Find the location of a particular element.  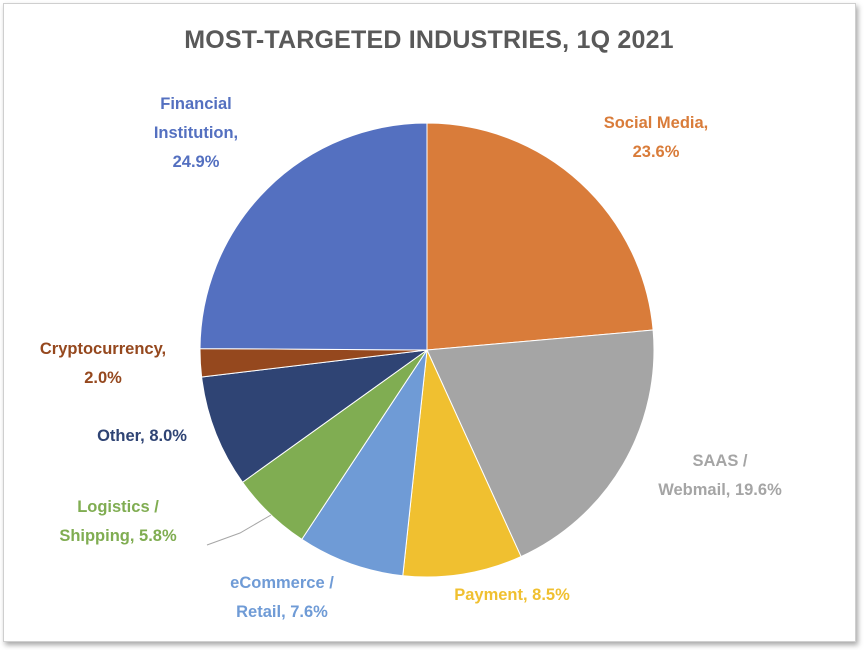

chart-title: MOST-TARGETED INDUSTRIES, 1Q 2021 is located at coordinates (429, 40).